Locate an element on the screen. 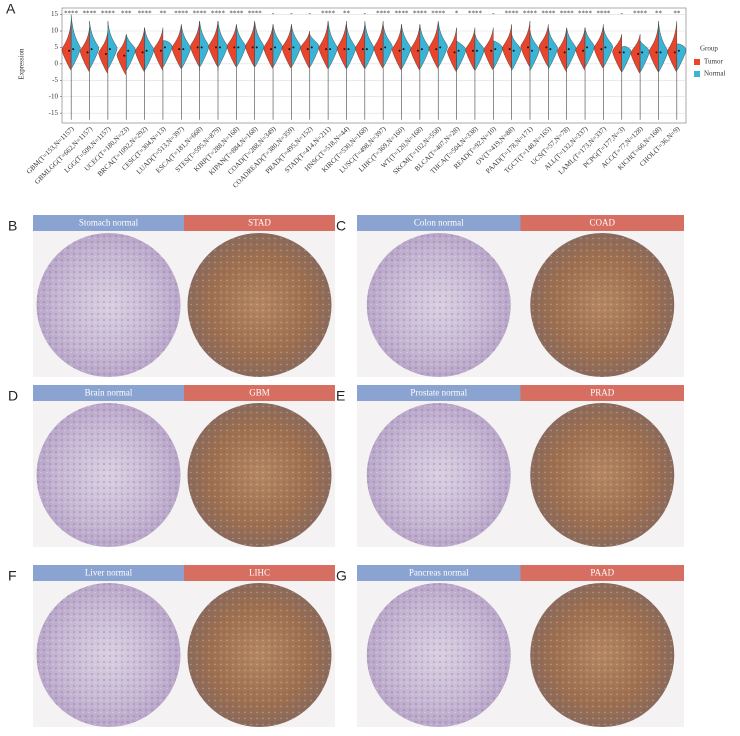  normal-label: Pancreas normal is located at coordinates (439, 573).